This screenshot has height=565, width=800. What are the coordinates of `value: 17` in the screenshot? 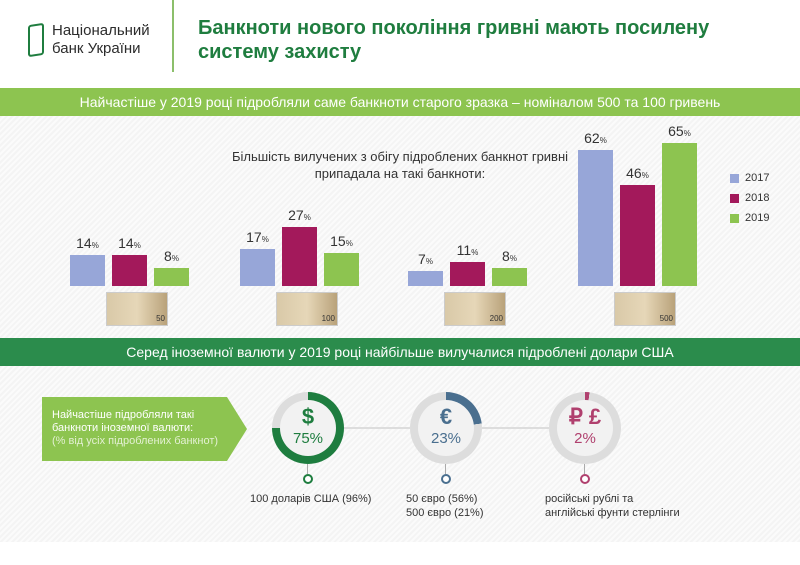 It's located at (254, 236).